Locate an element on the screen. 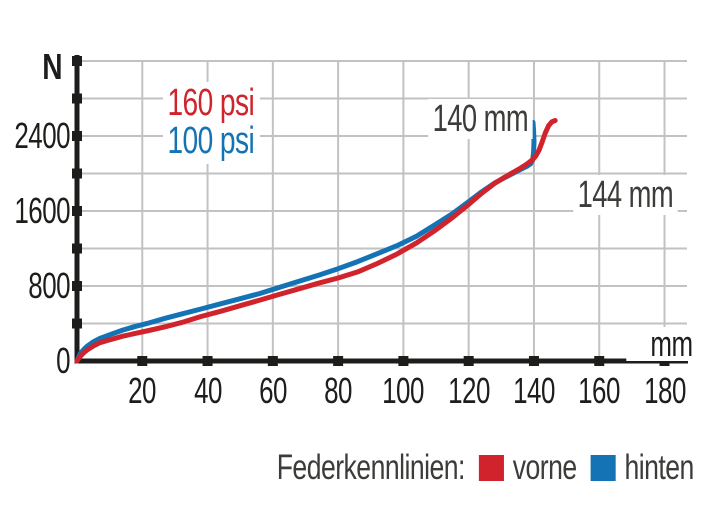 This screenshot has height=512, width=712. legend-title: Federkennlinien: is located at coordinates (371, 467).